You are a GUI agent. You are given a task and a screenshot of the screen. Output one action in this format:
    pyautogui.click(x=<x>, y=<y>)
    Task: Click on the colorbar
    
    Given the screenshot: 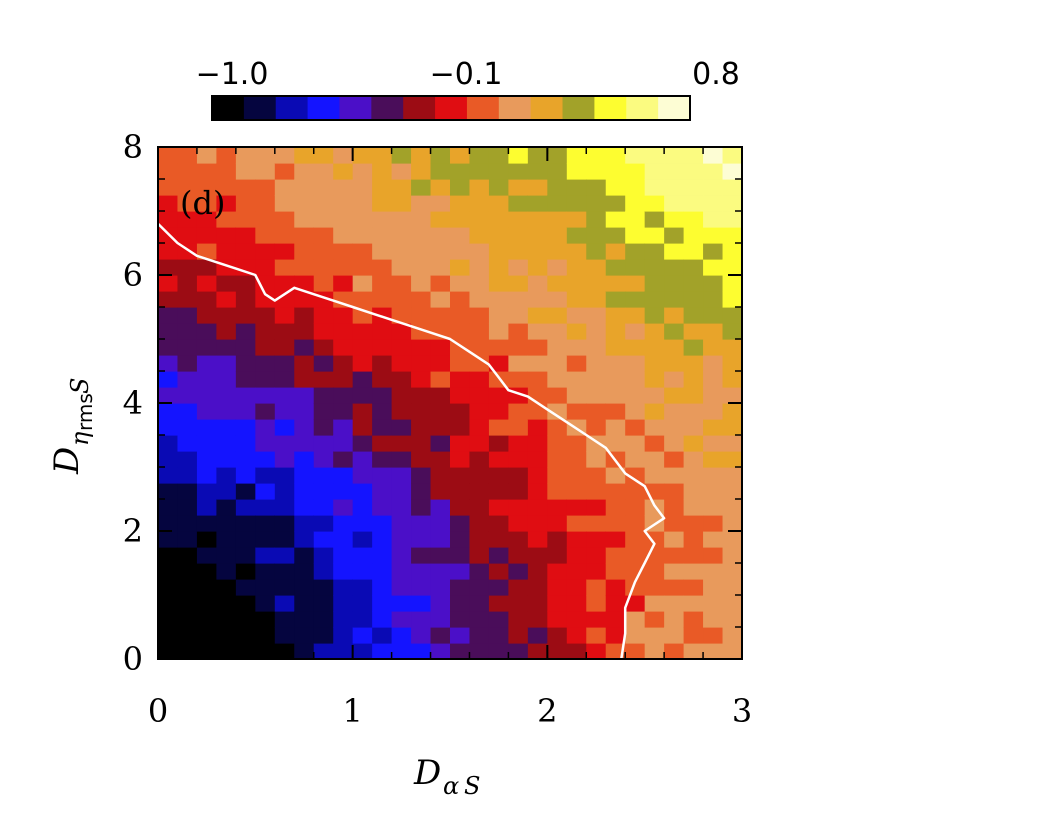 What is the action you would take?
    pyautogui.click(x=451, y=108)
    